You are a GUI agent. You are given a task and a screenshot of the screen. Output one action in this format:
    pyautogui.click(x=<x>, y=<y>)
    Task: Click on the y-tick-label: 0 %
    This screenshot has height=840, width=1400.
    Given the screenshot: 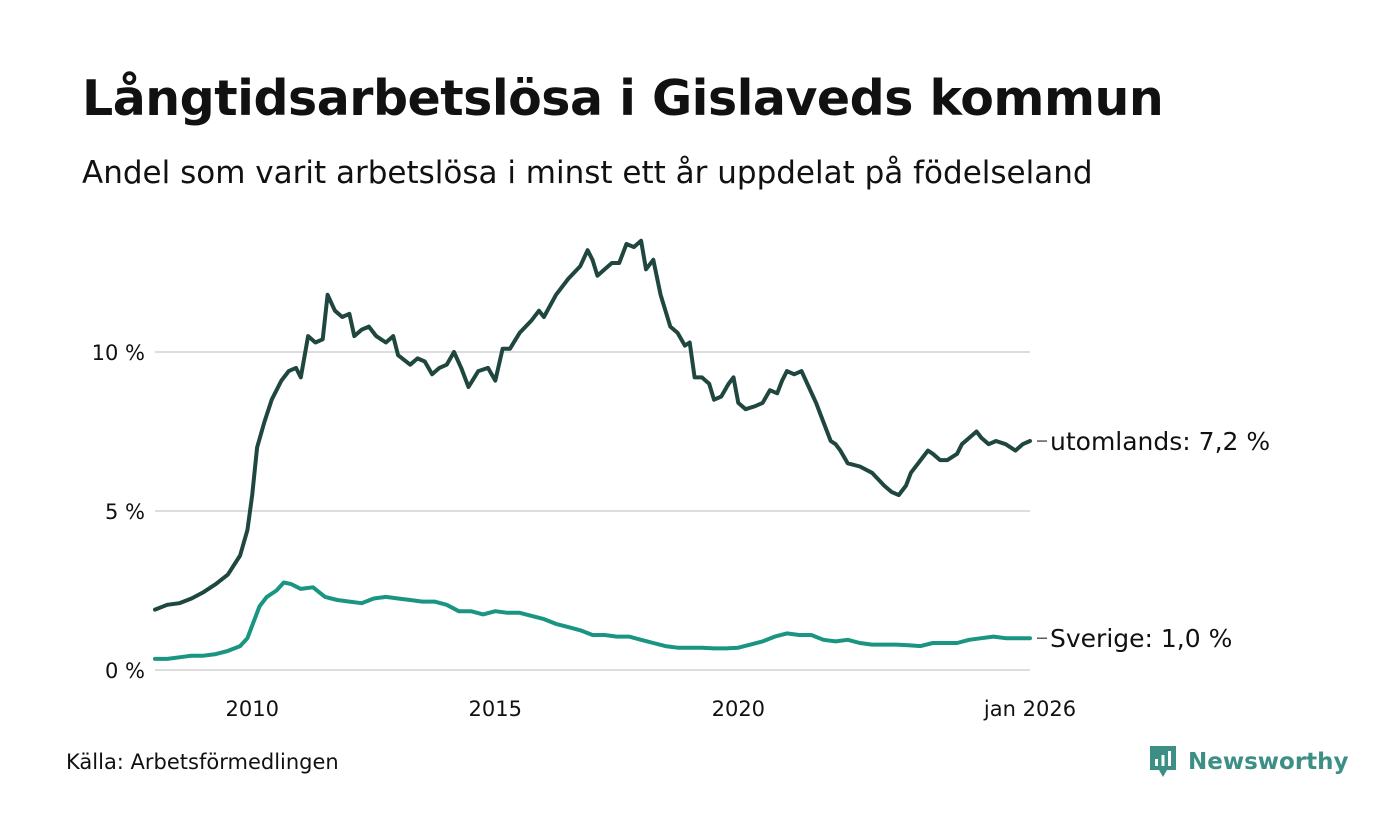 What is the action you would take?
    pyautogui.click(x=125, y=671)
    